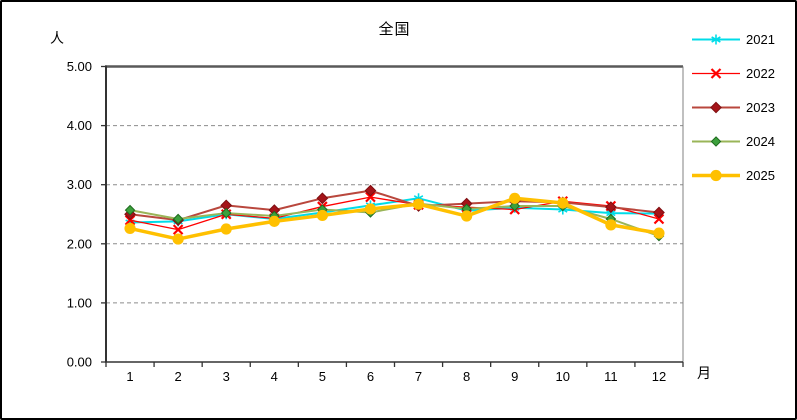  What do you see at coordinates (79, 66) in the screenshot?
I see `y-tick-label: 5.00` at bounding box center [79, 66].